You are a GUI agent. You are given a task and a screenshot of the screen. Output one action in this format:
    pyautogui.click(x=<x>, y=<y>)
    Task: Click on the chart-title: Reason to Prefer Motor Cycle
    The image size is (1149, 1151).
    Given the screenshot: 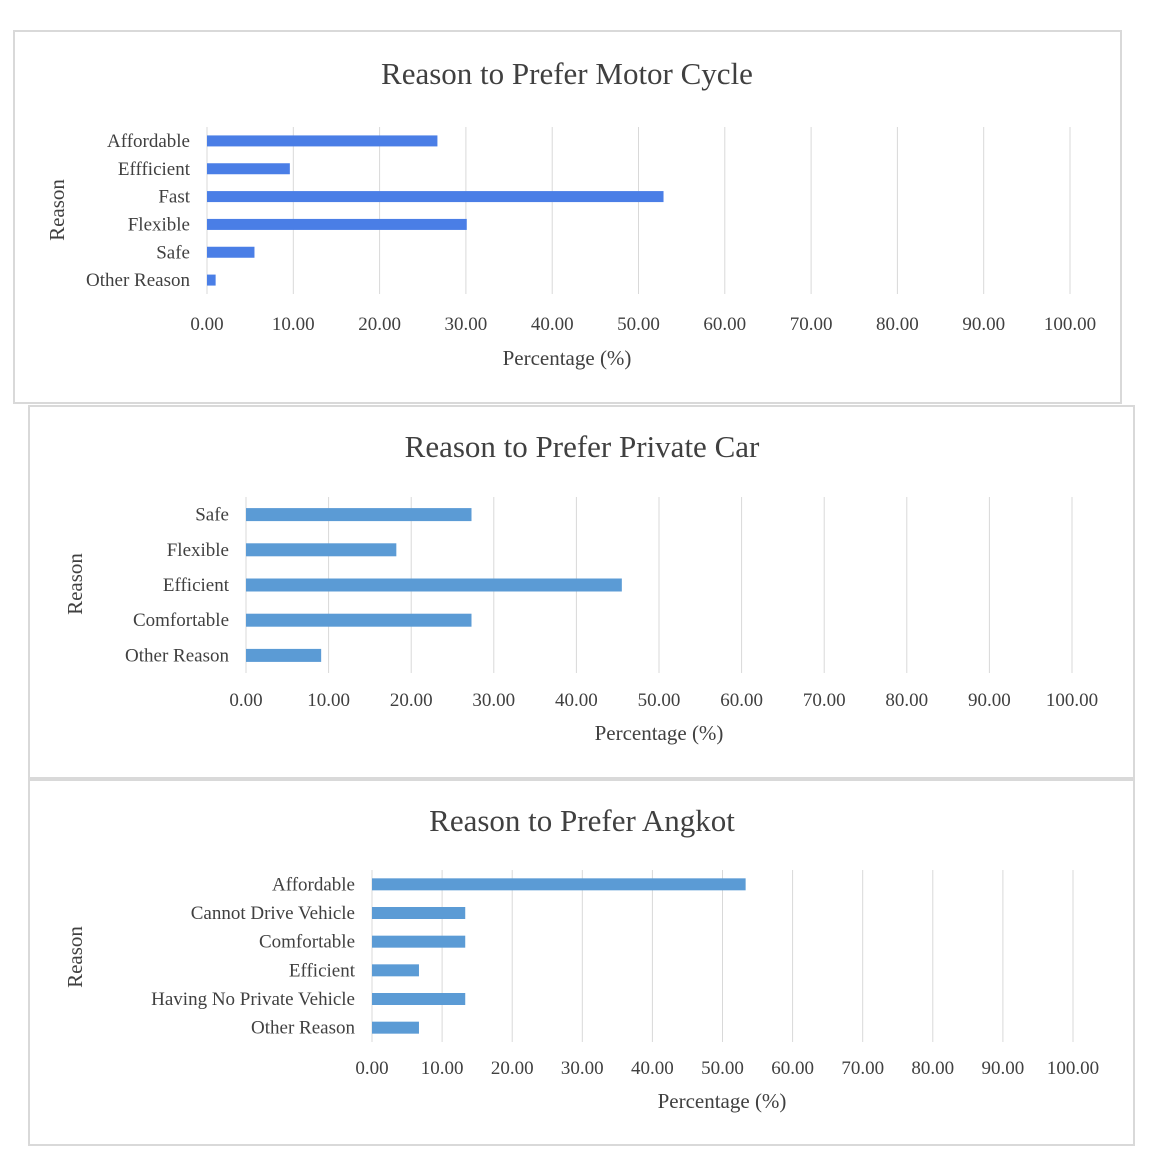 What is the action you would take?
    pyautogui.click(x=567, y=73)
    